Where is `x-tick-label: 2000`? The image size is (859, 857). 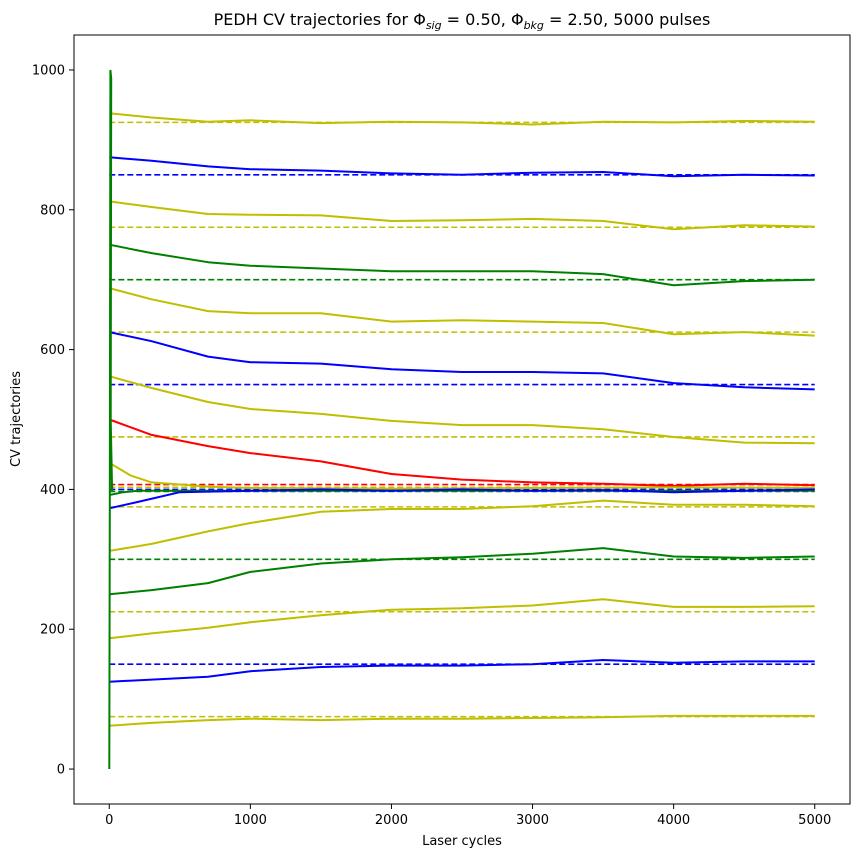 x-tick-label: 2000 is located at coordinates (391, 820).